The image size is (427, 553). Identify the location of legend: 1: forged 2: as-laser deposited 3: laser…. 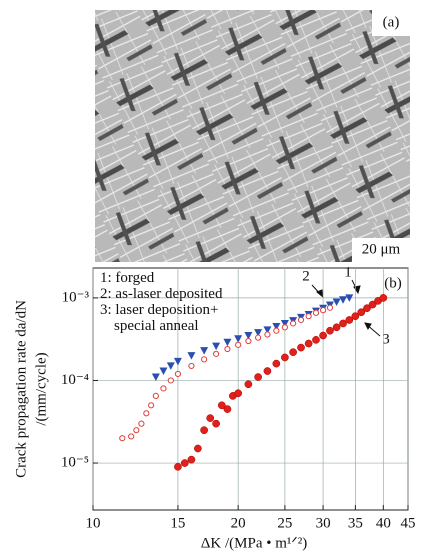
(180, 302).